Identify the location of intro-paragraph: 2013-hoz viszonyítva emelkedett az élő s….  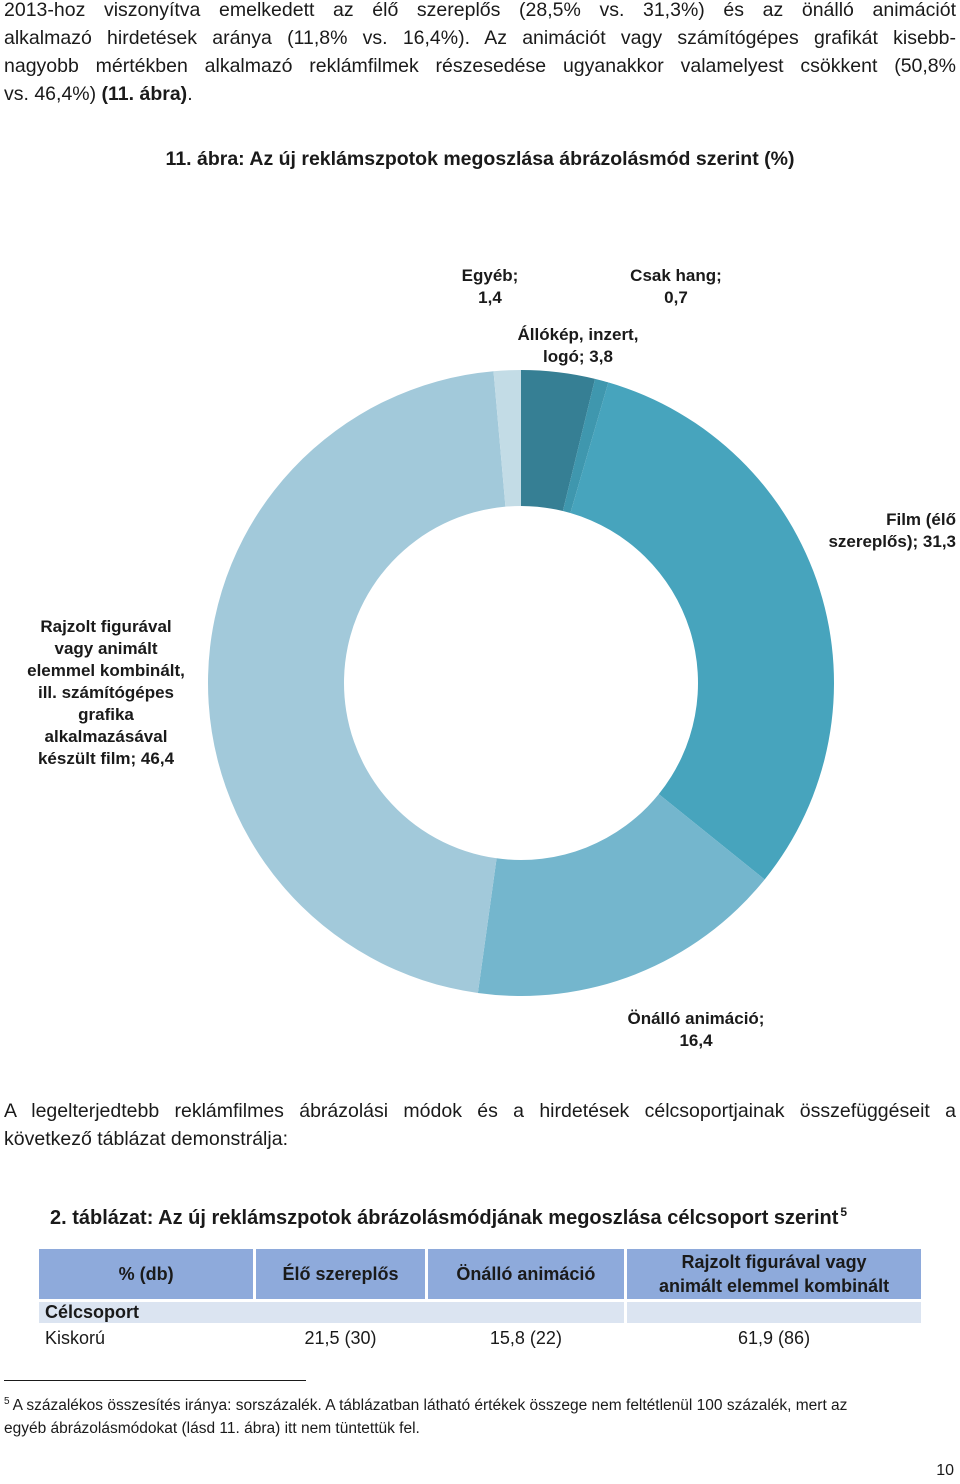
(480, 54).